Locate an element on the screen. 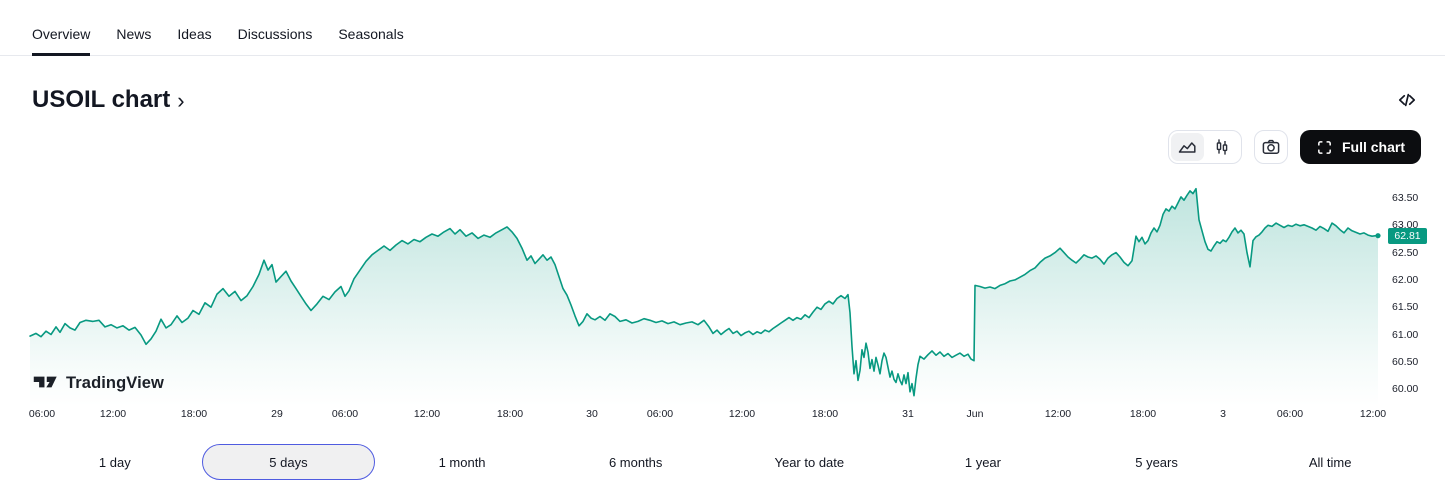  tab-seasonals: Seasonals is located at coordinates (371, 34).